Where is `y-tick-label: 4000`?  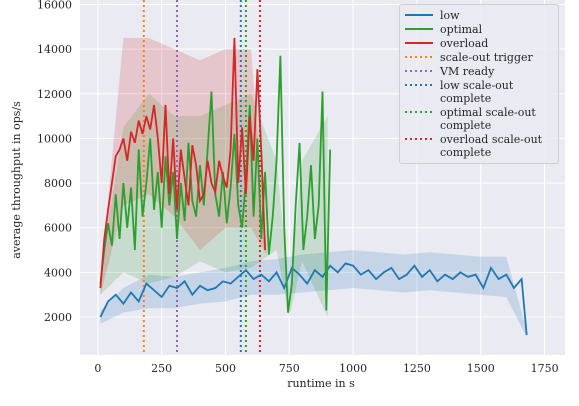 y-tick-label: 4000 is located at coordinates (58, 272).